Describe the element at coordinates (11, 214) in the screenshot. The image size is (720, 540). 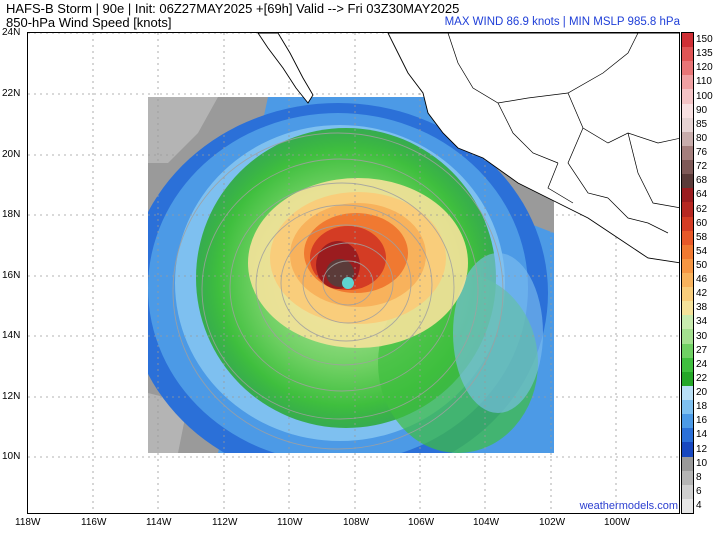
I see `lat-label-18n: 18N` at that location.